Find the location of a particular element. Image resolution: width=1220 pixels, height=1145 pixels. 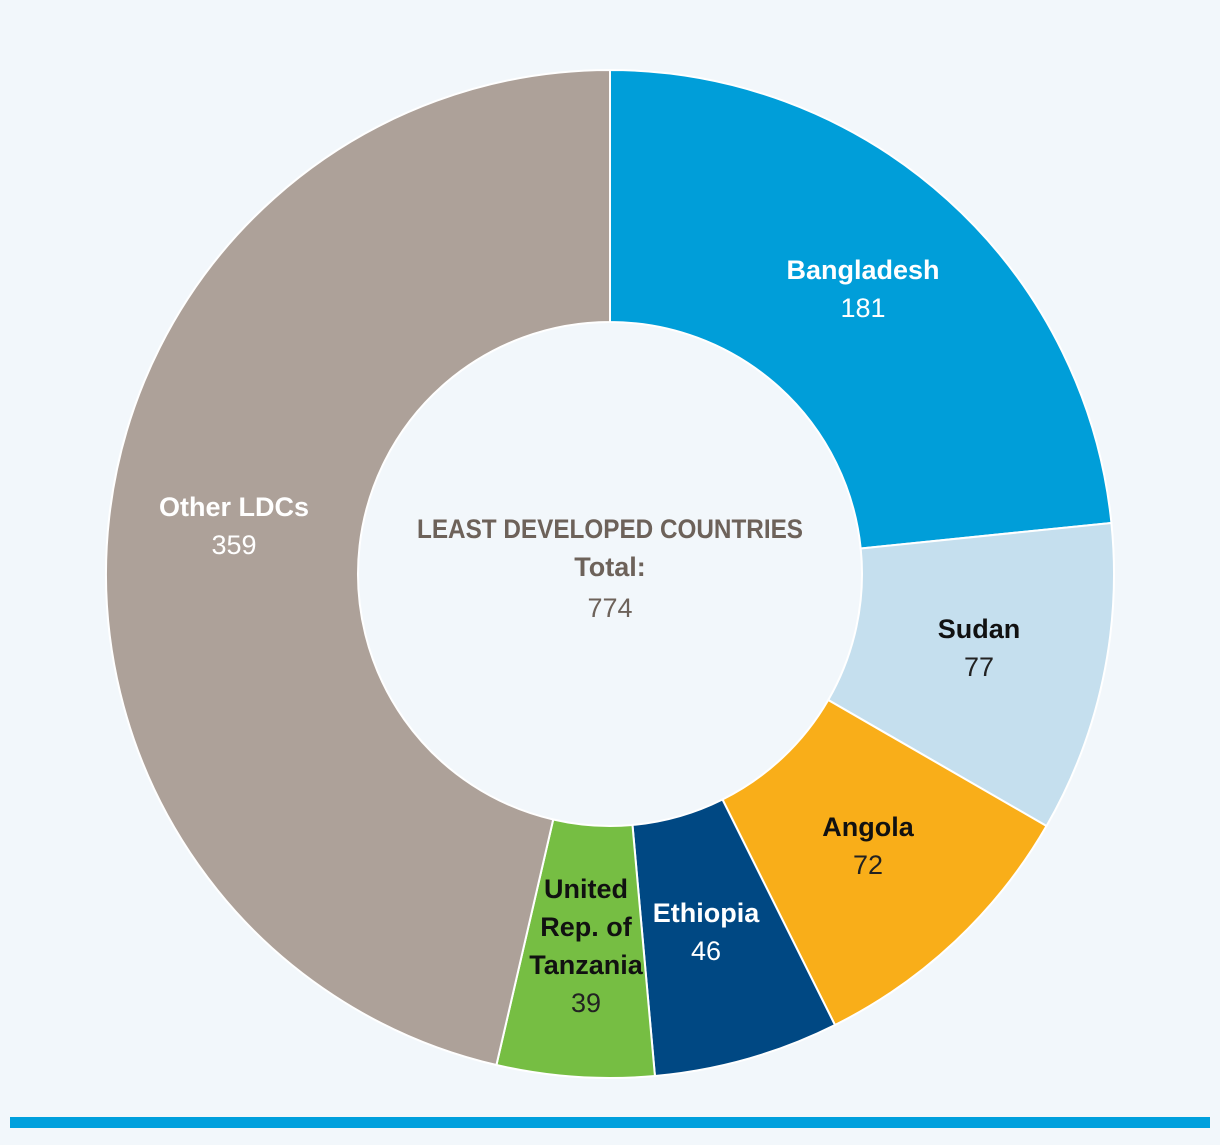

slice-value-other-ldcs: 359 is located at coordinates (233, 545).